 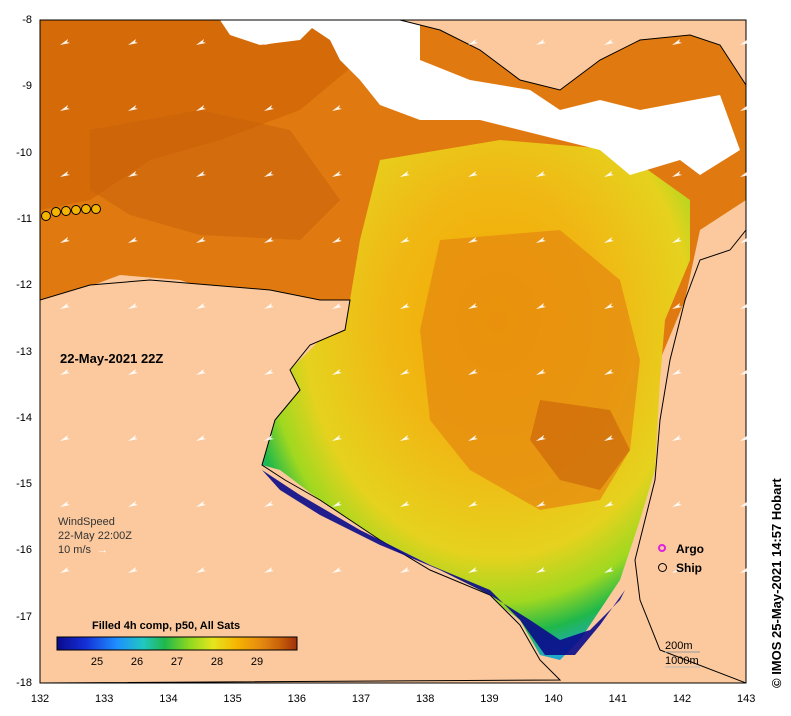 I want to click on credit-text: © IMOS 25-May-2021 14:57 Hobart, so click(x=776, y=583).